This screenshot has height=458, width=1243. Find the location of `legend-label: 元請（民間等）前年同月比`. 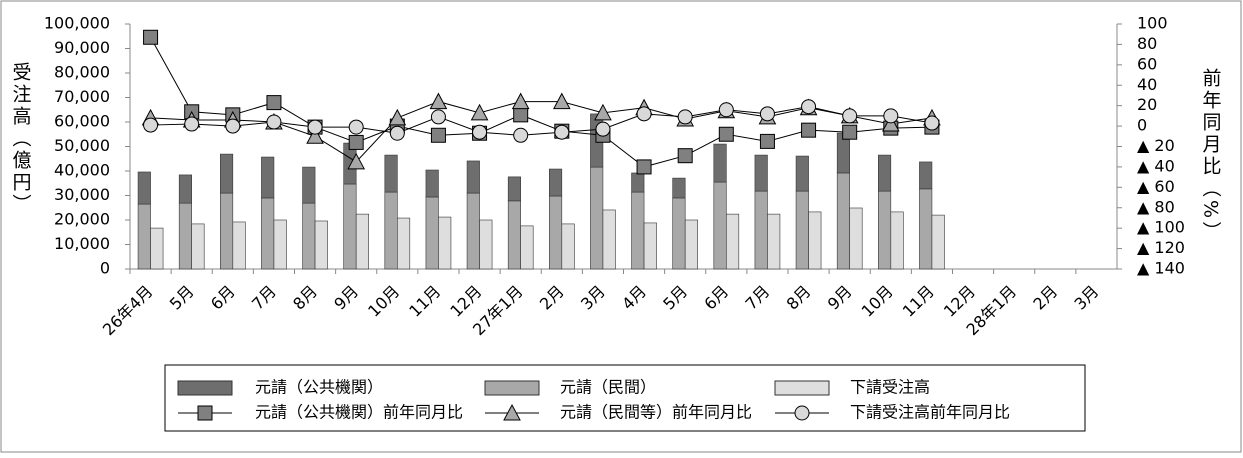

legend-label: 元請（民間等）前年同月比 is located at coordinates (656, 412).